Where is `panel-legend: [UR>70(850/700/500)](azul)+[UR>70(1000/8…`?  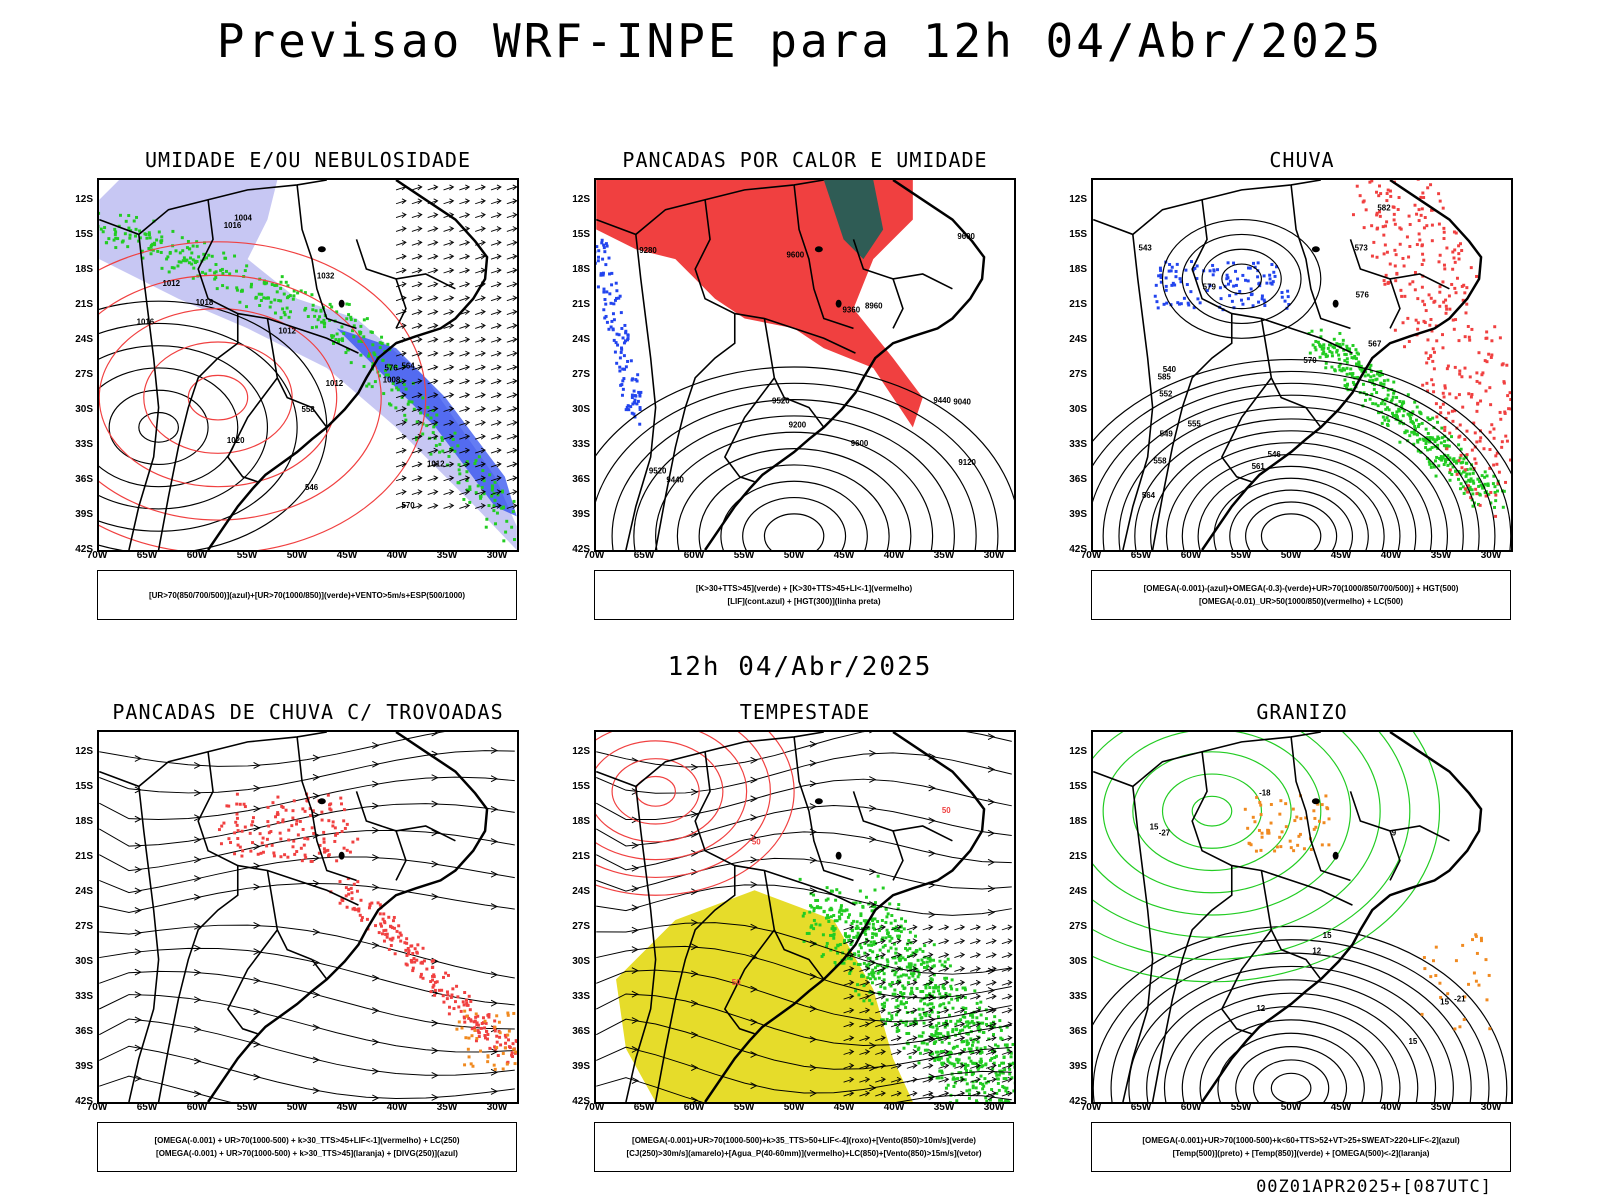
panel-legend: [UR>70(850/700/500)](azul)+[UR>70(1000/8… is located at coordinates (307, 595).